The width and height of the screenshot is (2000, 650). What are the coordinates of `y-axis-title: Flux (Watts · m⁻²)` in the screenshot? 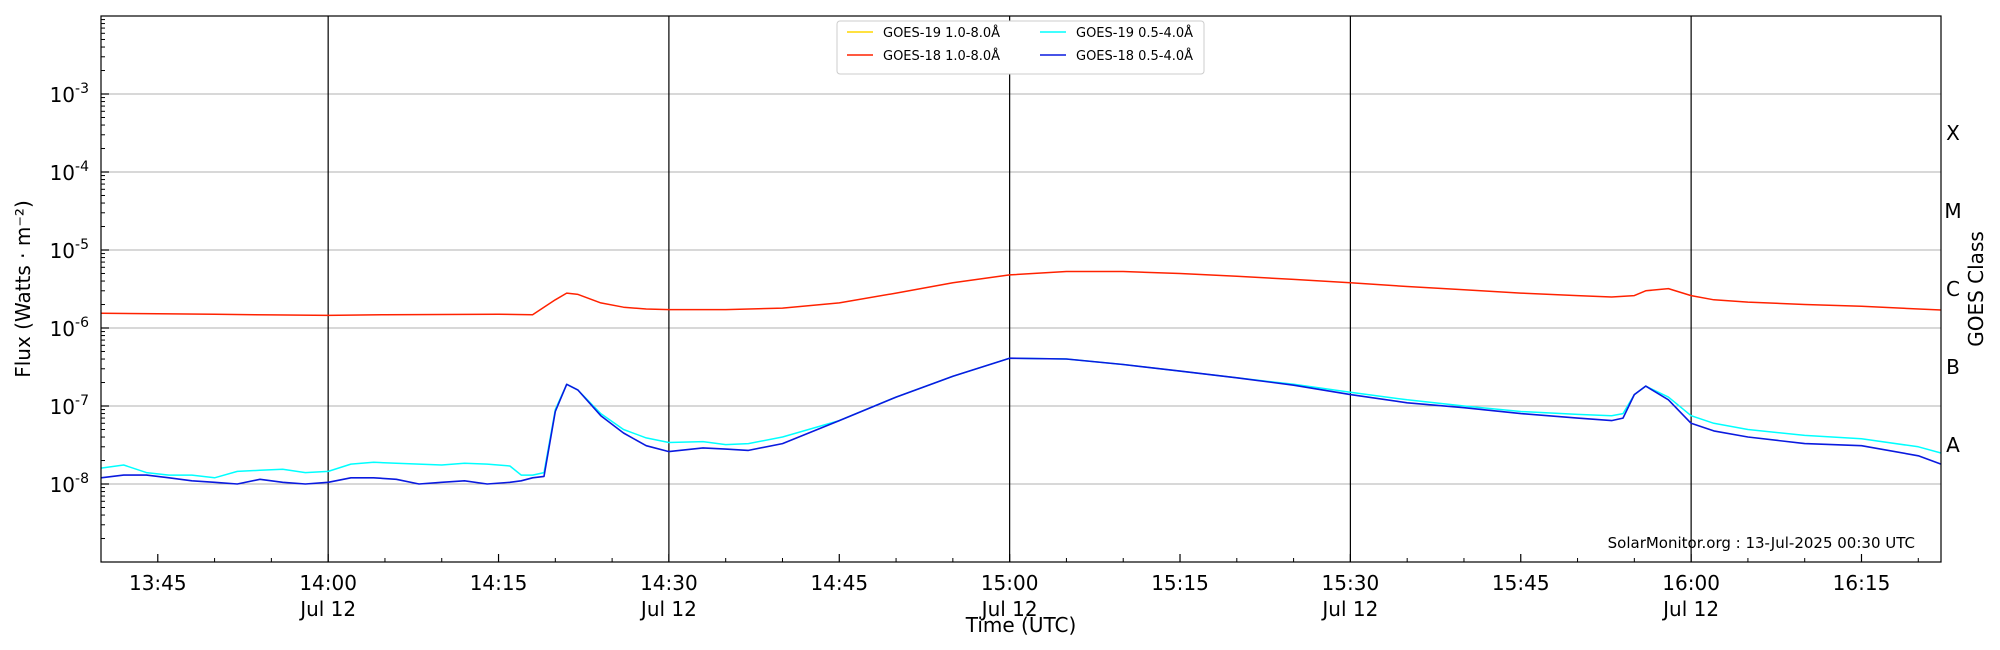 It's located at (23, 289).